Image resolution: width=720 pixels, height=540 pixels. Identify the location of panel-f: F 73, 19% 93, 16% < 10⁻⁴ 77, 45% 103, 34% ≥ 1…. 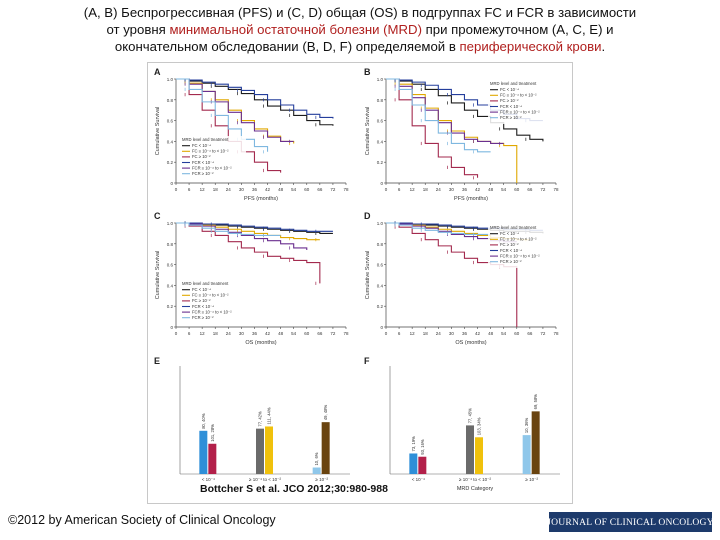
(465, 427).